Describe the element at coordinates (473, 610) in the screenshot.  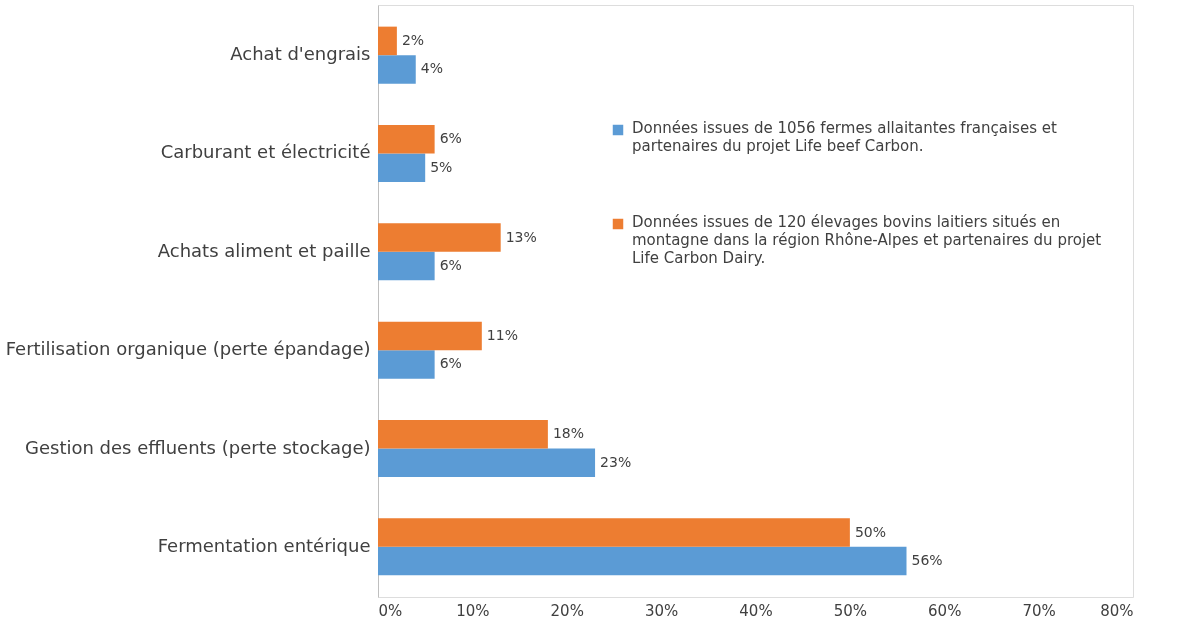
I see `x-tick-label: 10%` at that location.